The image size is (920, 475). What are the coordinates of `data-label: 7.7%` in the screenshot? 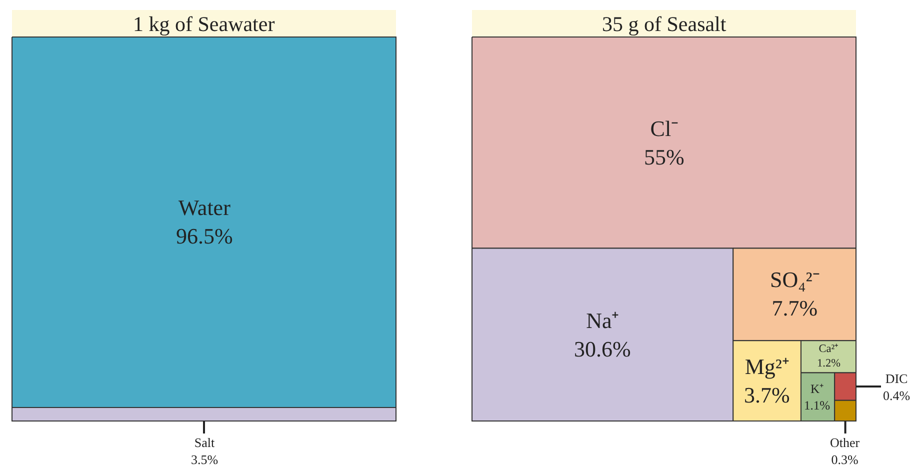 It's located at (795, 308).